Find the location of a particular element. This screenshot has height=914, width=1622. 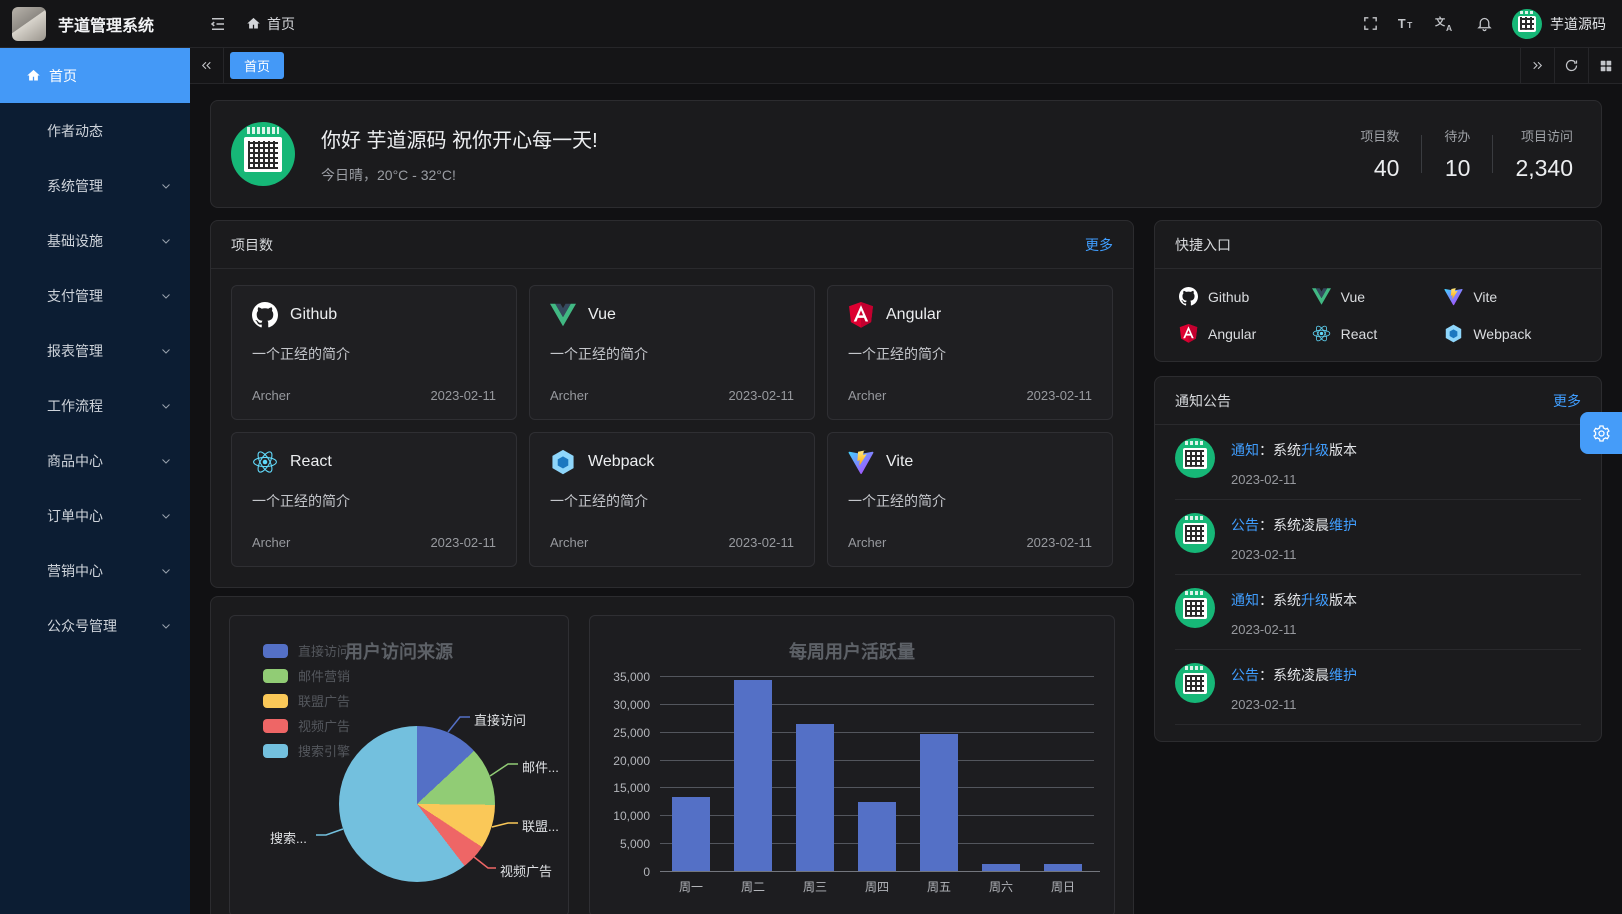

tab-home: 首页 is located at coordinates (257, 65).